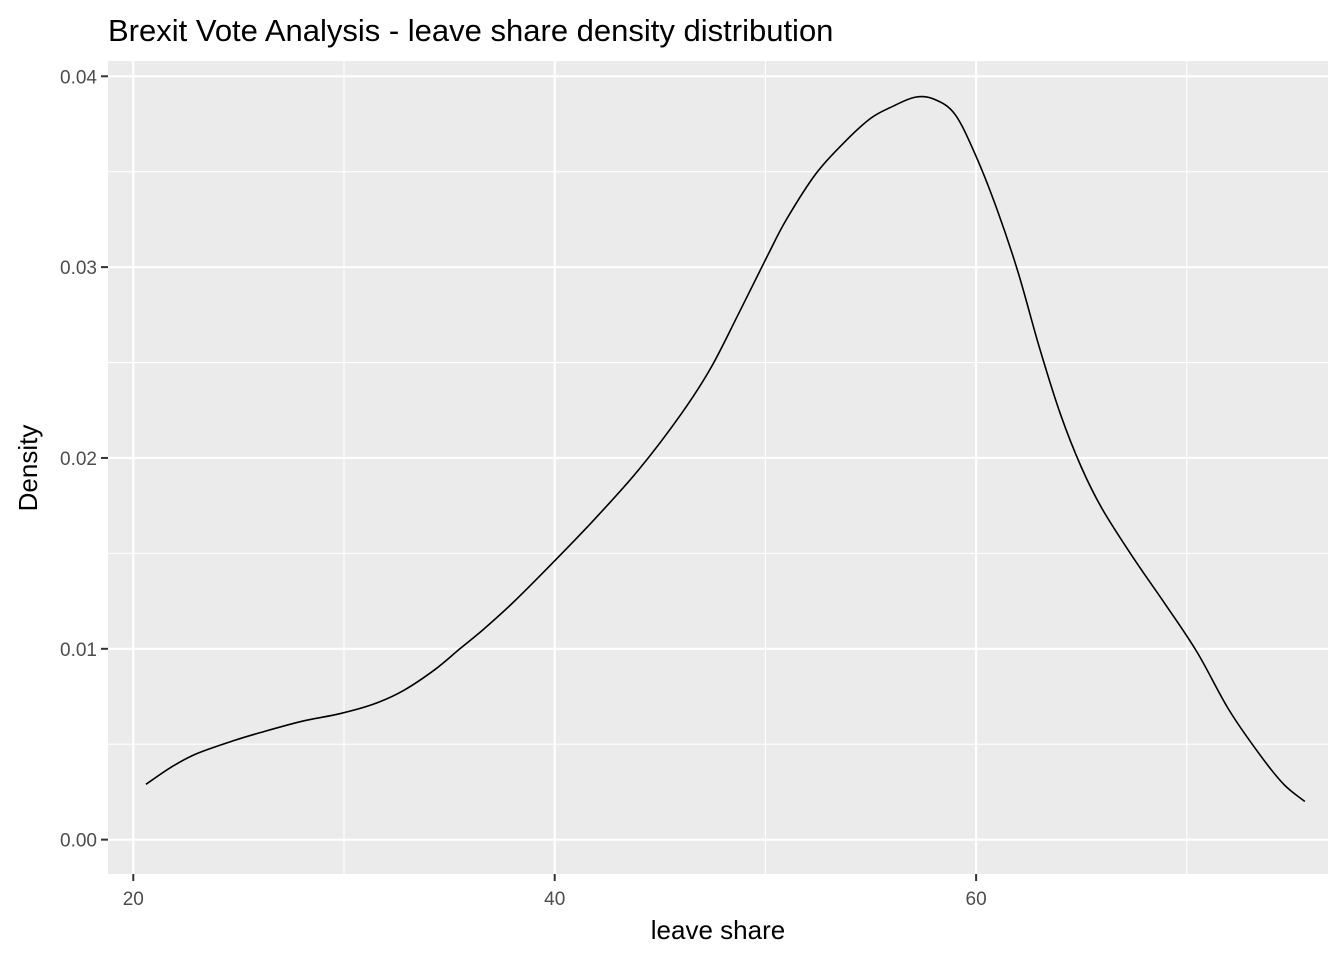  What do you see at coordinates (78, 459) in the screenshot?
I see `y-tick-label: 0.02` at bounding box center [78, 459].